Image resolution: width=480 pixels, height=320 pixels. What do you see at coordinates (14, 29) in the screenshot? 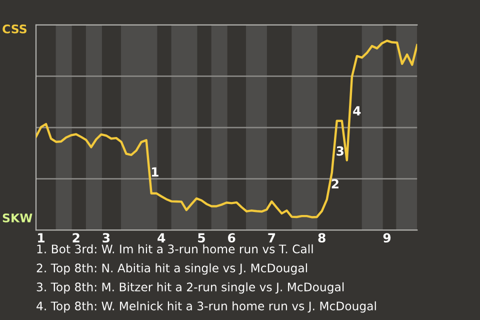
I see `text: CSS` at bounding box center [14, 29].